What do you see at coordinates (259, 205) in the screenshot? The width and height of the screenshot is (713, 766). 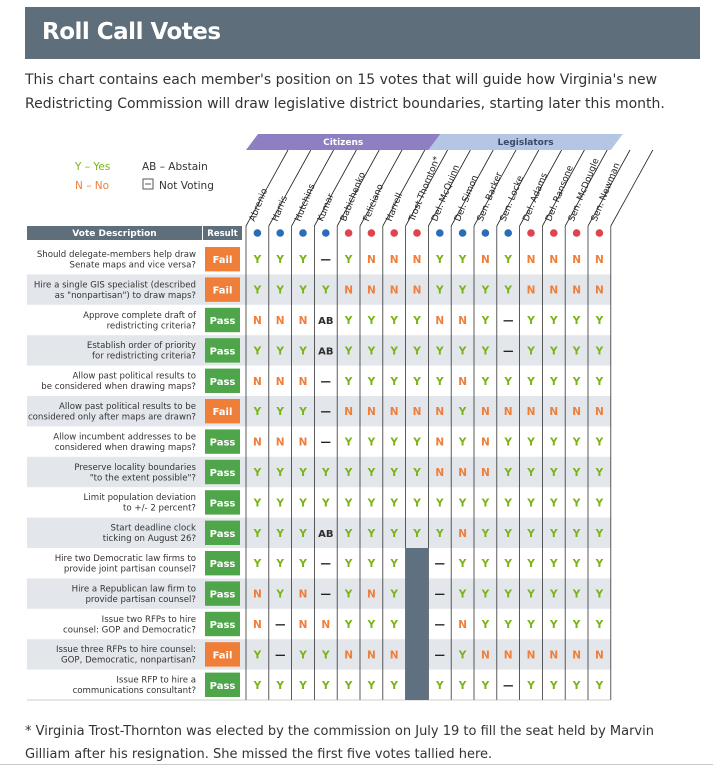 I see `member-name: Abrenio` at bounding box center [259, 205].